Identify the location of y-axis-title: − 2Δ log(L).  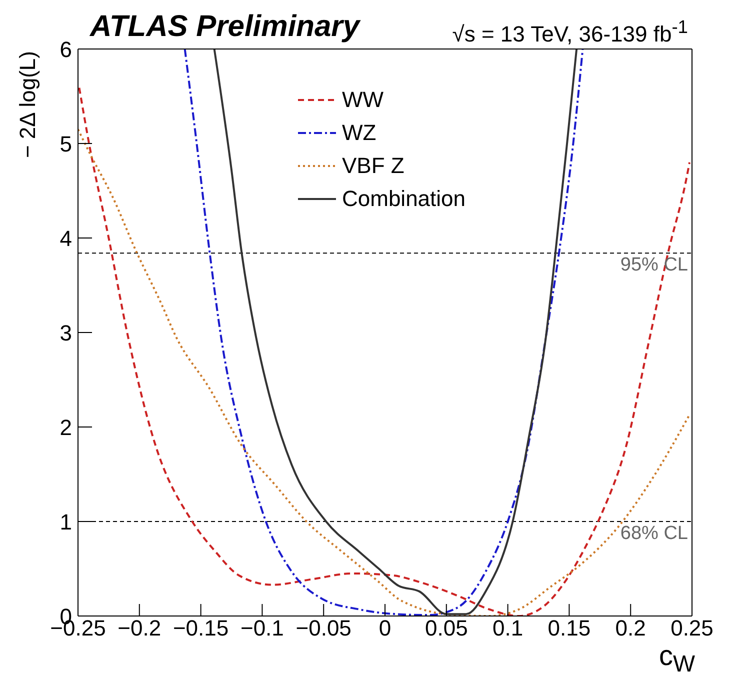
(28, 105).